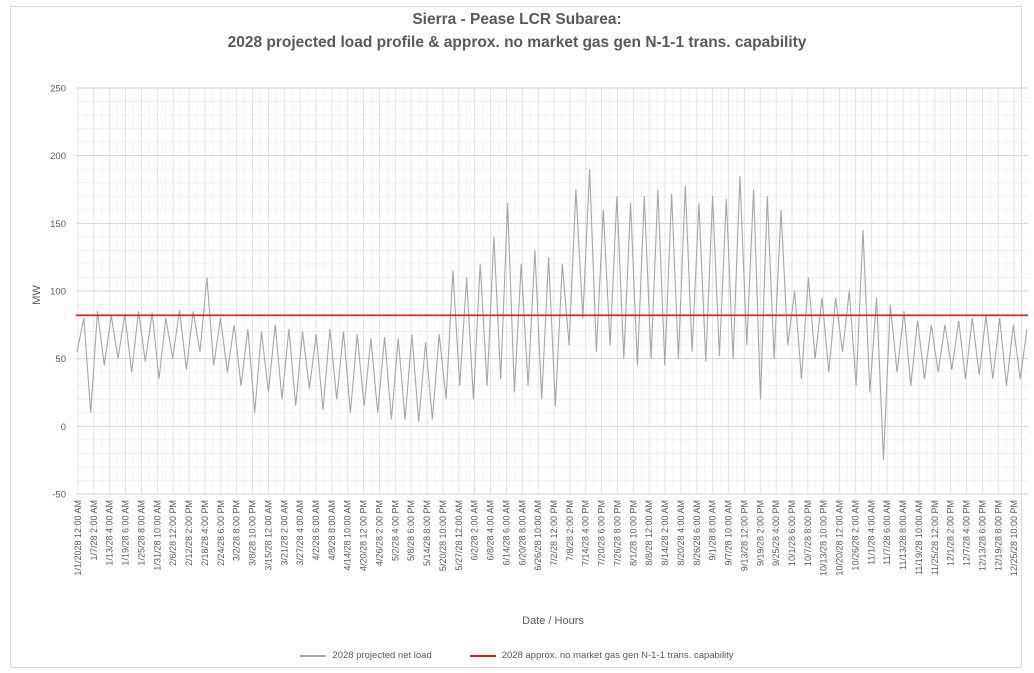  What do you see at coordinates (586, 533) in the screenshot?
I see `x-tick-label: 7/14/28 4:00 PM` at bounding box center [586, 533].